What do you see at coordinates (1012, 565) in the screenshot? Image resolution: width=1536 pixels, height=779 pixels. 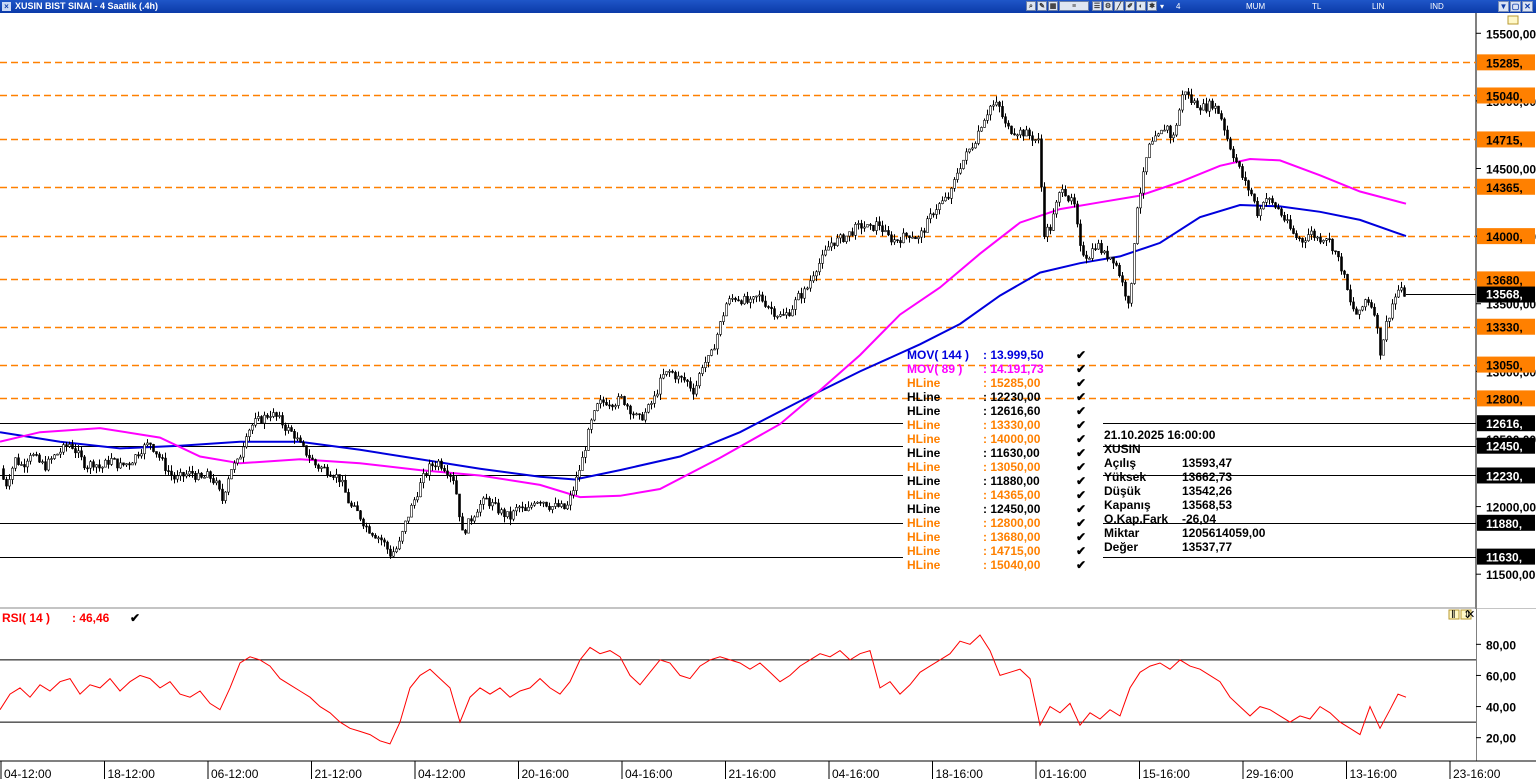 I see `legend-hline-value-13: : 15040,00` at bounding box center [1012, 565].